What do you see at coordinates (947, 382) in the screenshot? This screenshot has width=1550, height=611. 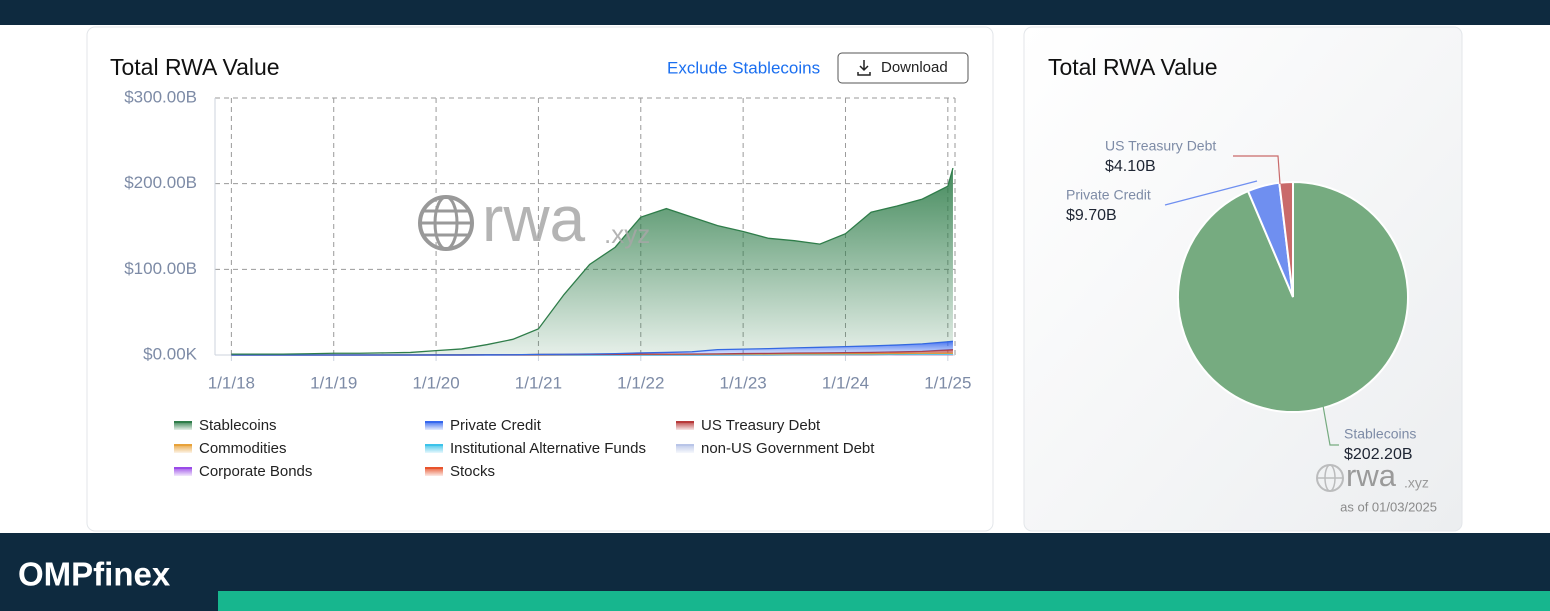 I see `x-tick-label: 1/1/25` at bounding box center [947, 382].